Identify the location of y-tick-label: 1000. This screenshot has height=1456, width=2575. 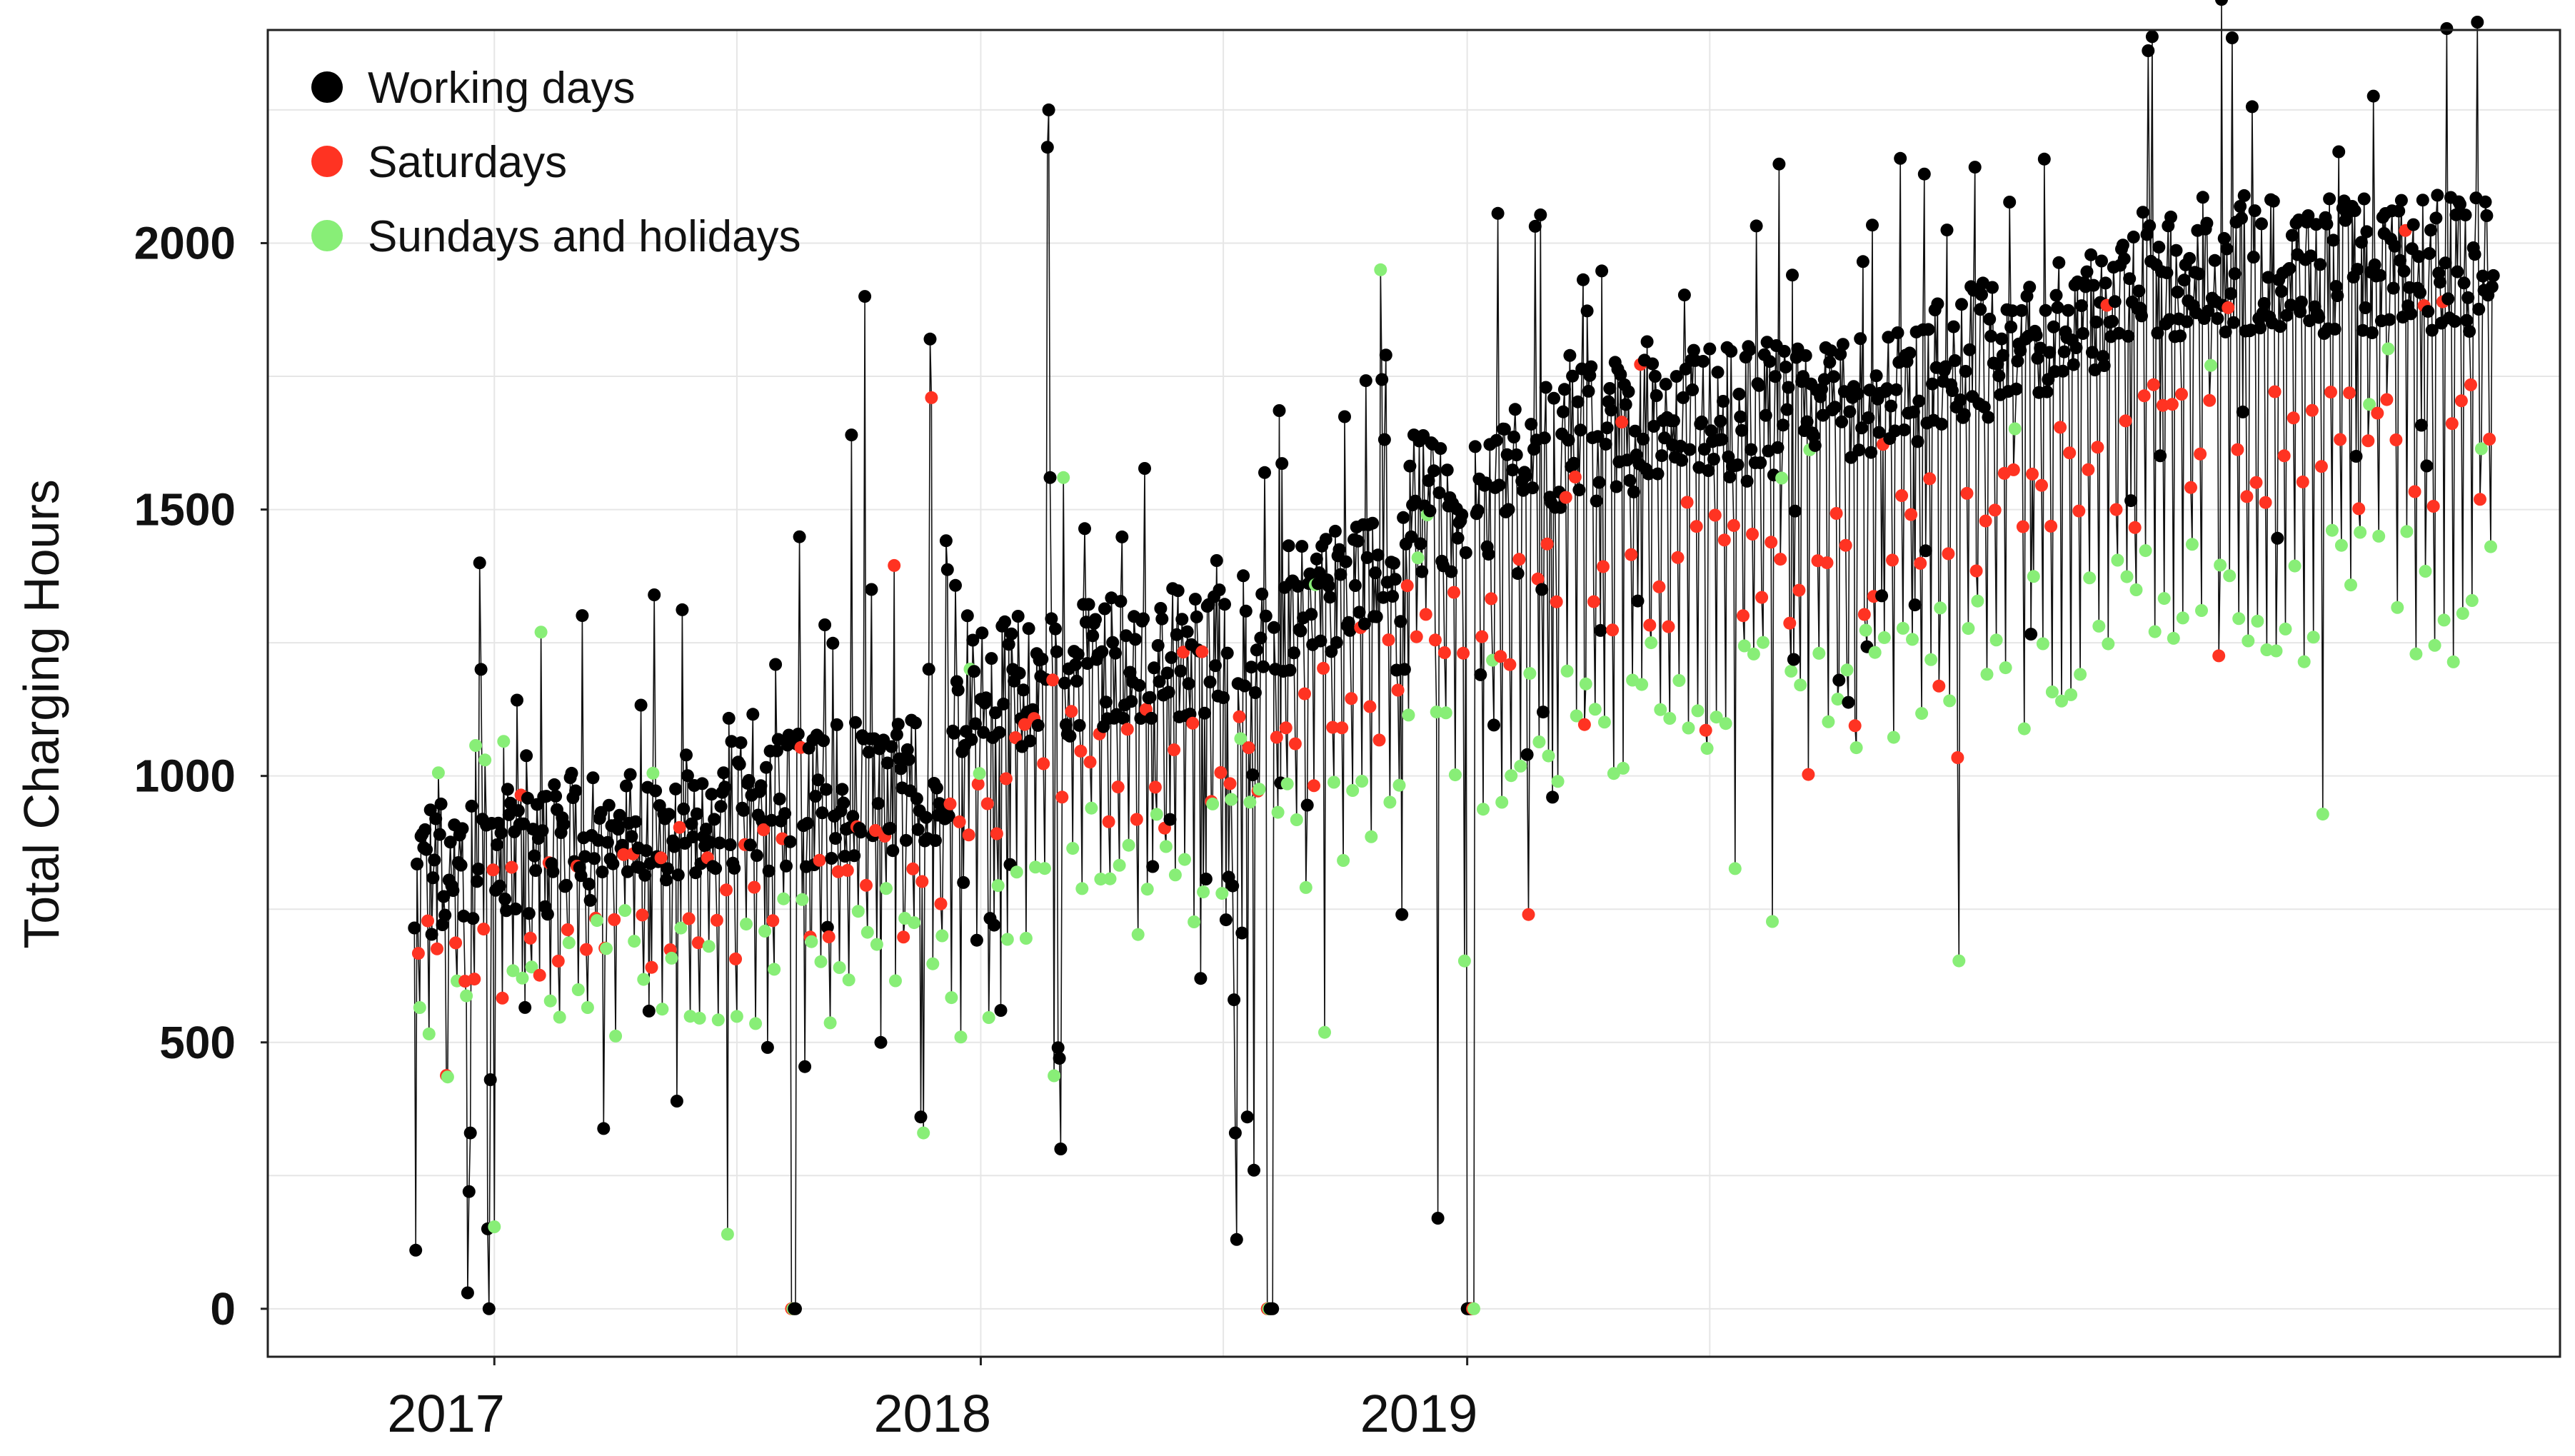
(185, 776).